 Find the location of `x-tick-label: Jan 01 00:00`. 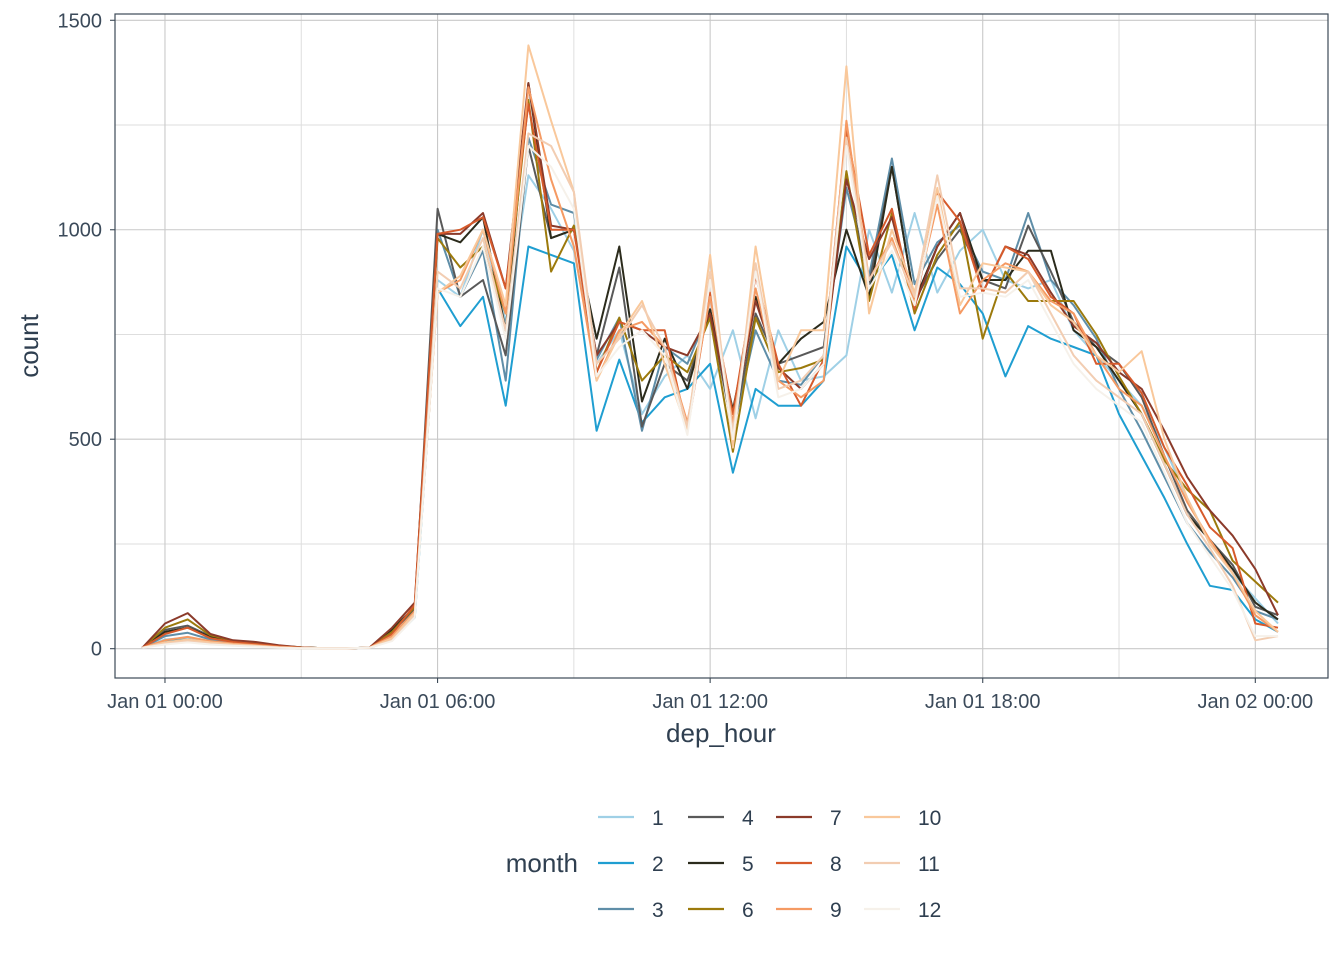

x-tick-label: Jan 01 00:00 is located at coordinates (165, 702).